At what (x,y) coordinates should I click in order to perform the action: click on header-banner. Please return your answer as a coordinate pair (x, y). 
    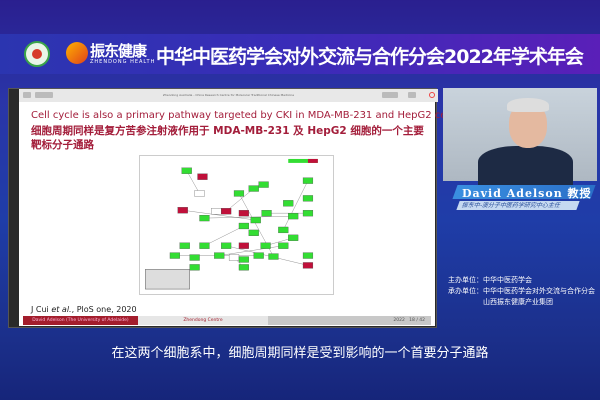
    Looking at the image, I should click on (300, 54).